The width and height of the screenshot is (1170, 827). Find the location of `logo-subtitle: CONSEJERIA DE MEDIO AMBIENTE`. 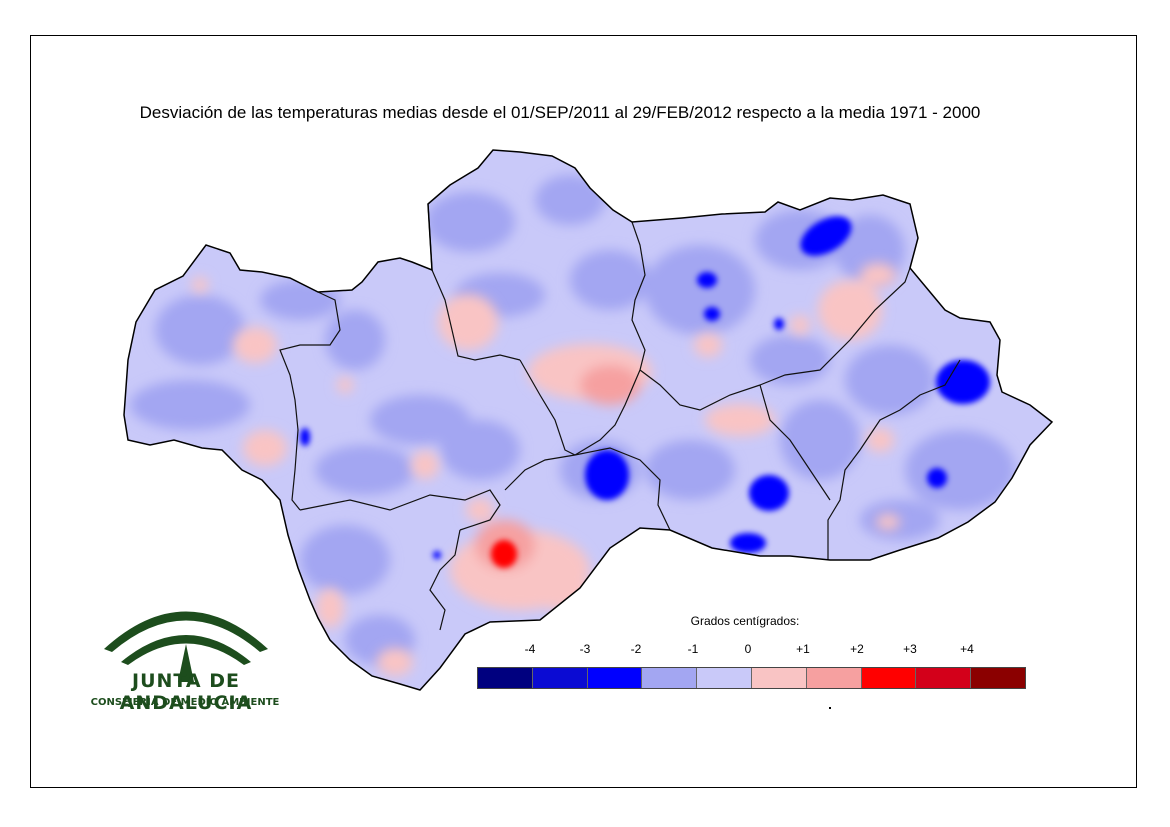

logo-subtitle: CONSEJERIA DE MEDIO AMBIENTE is located at coordinates (185, 702).